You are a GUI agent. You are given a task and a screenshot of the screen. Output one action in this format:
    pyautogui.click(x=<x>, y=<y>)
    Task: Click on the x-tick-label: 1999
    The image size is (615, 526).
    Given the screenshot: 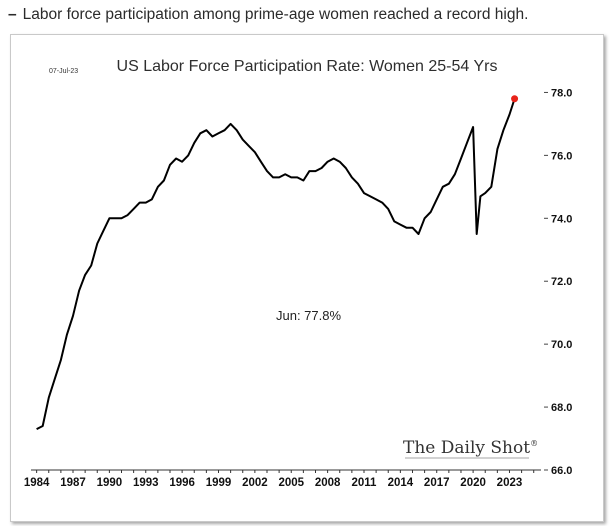 What is the action you would take?
    pyautogui.click(x=219, y=483)
    